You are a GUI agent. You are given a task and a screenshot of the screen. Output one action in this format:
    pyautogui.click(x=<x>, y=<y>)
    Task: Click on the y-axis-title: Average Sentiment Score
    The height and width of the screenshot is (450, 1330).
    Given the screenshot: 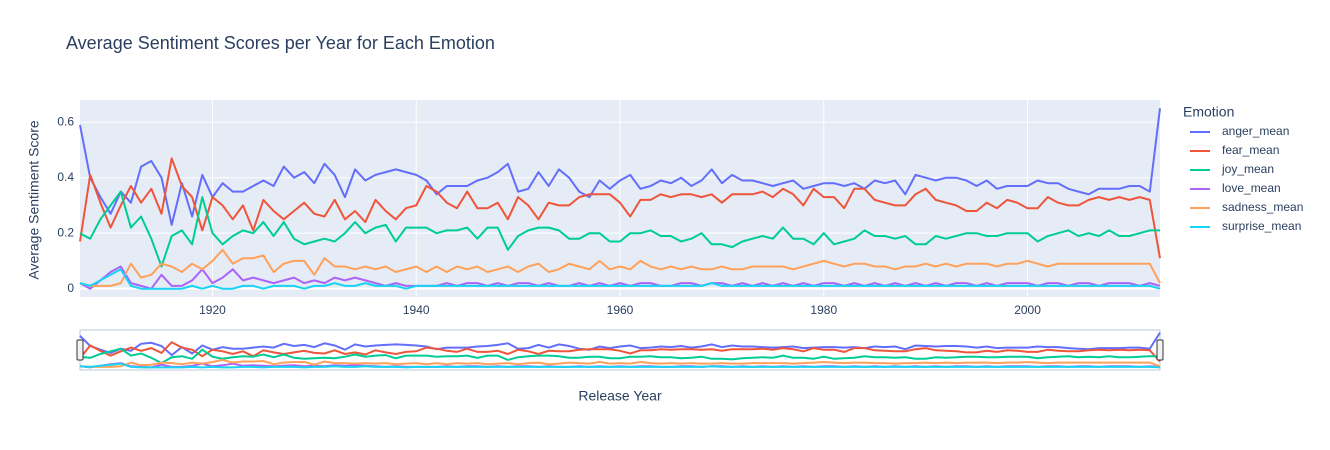 What is the action you would take?
    pyautogui.click(x=34, y=199)
    